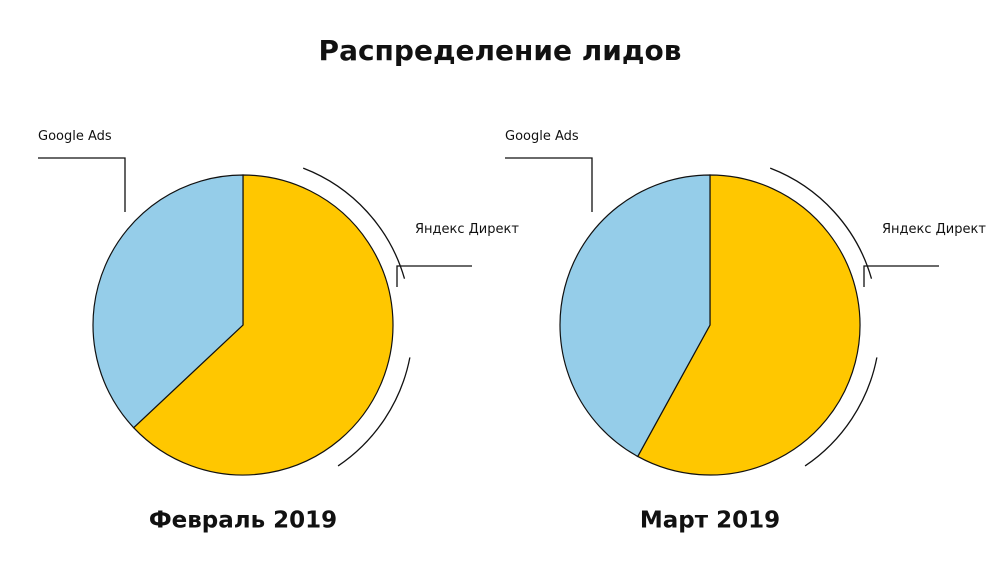 The height and width of the screenshot is (575, 1000). What do you see at coordinates (710, 521) in the screenshot?
I see `chart-title: Март 2019` at bounding box center [710, 521].